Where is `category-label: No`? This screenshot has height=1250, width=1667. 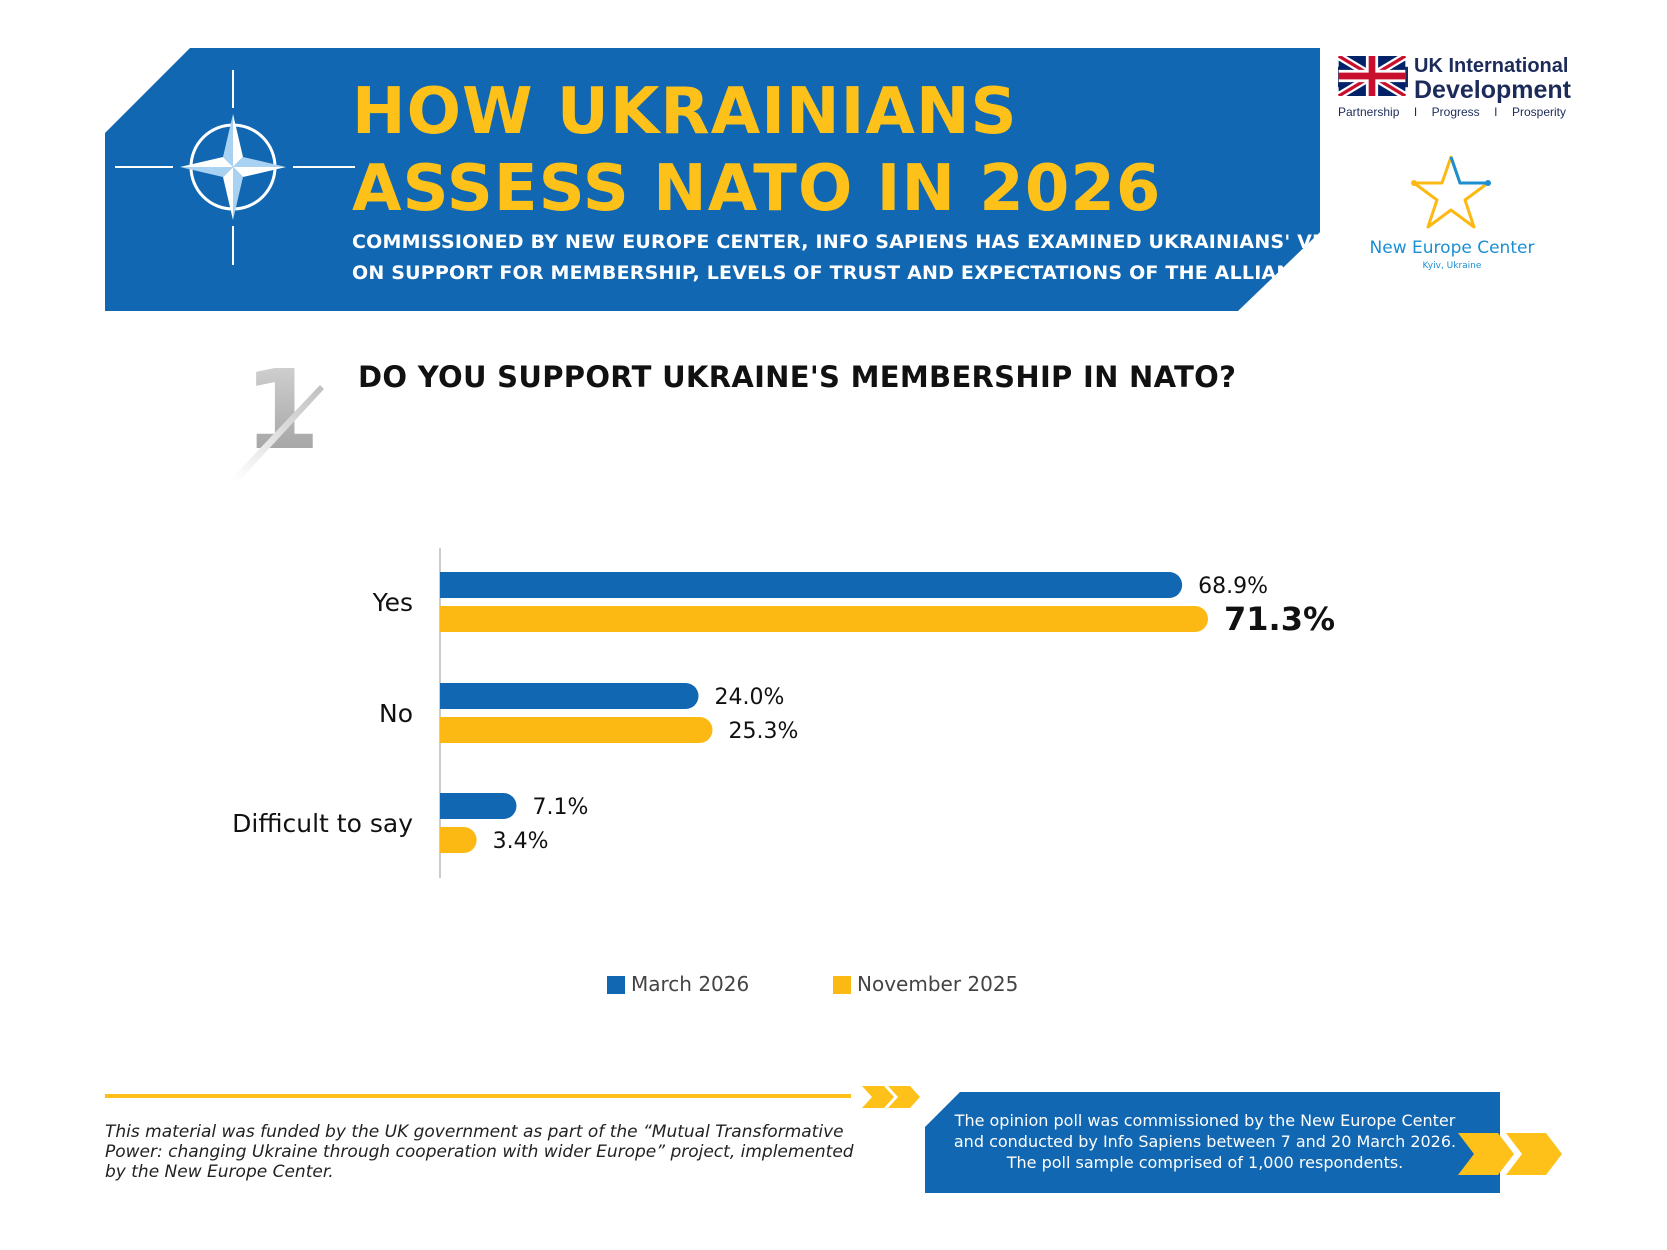
category-label: No is located at coordinates (396, 713).